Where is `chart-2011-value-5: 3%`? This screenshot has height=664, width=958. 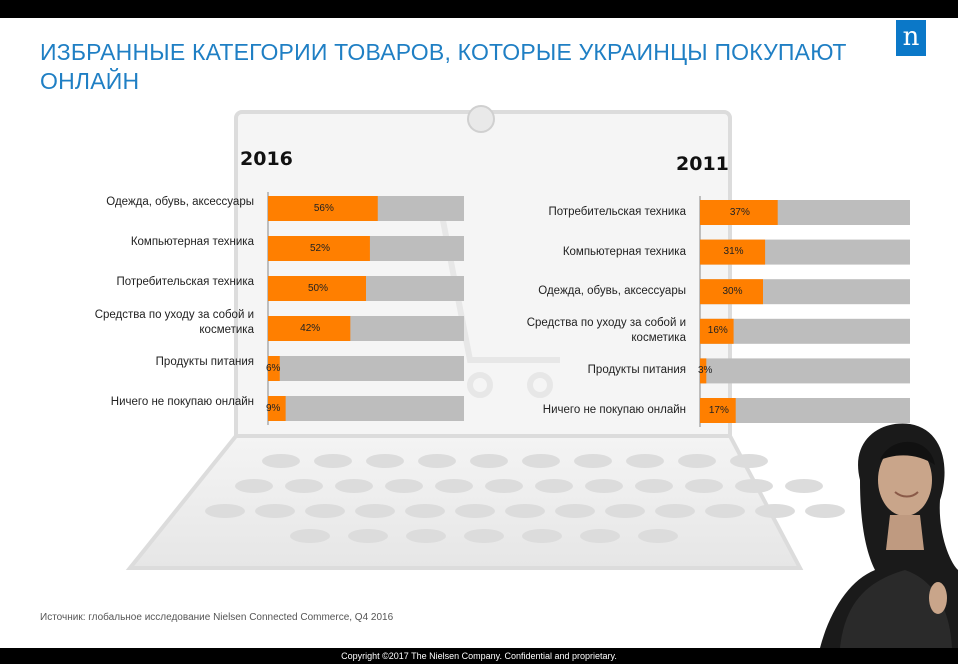 chart-2011-value-5: 3% is located at coordinates (705, 370).